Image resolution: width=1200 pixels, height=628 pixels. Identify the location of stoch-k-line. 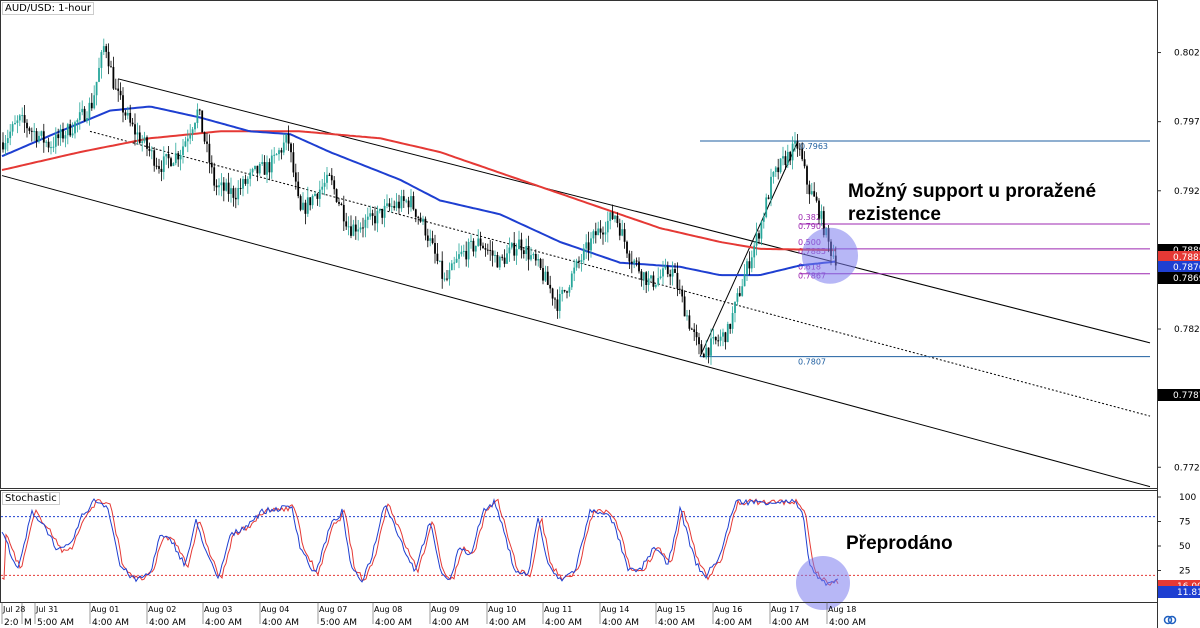
(420, 542).